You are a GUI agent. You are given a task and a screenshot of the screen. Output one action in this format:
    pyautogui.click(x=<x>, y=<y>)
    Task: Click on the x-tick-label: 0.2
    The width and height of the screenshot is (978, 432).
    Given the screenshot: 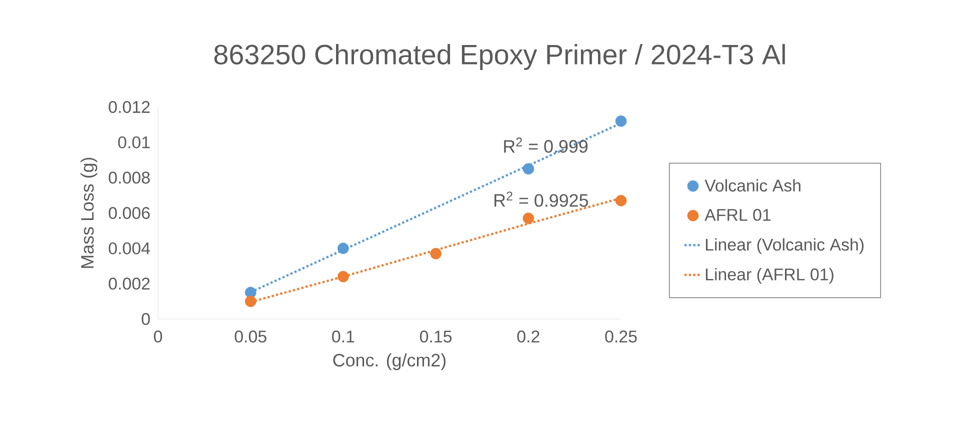 What is the action you would take?
    pyautogui.click(x=528, y=336)
    